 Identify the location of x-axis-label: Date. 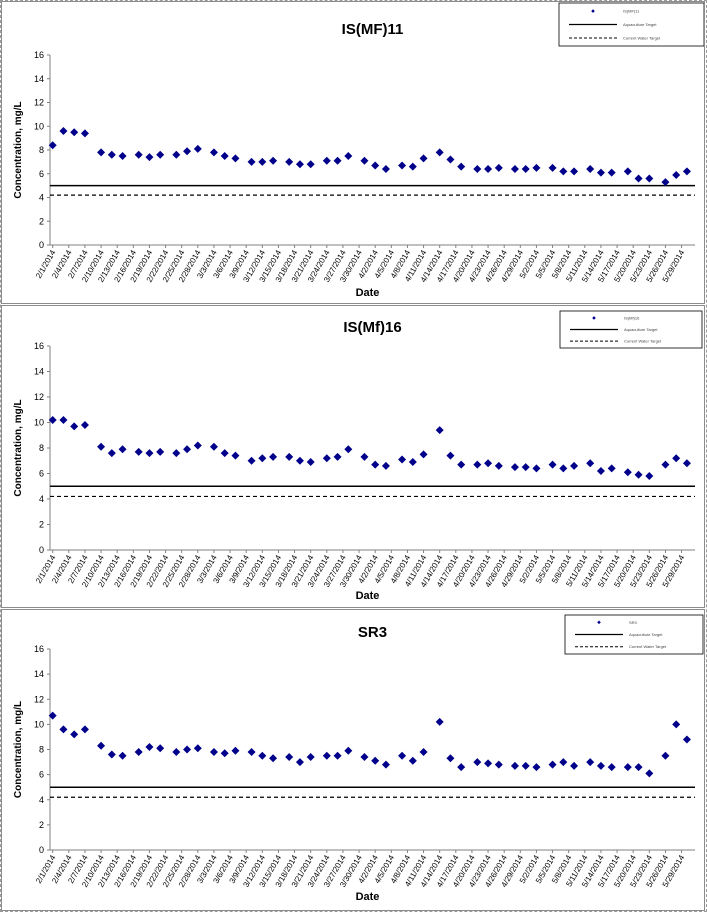
(368, 897).